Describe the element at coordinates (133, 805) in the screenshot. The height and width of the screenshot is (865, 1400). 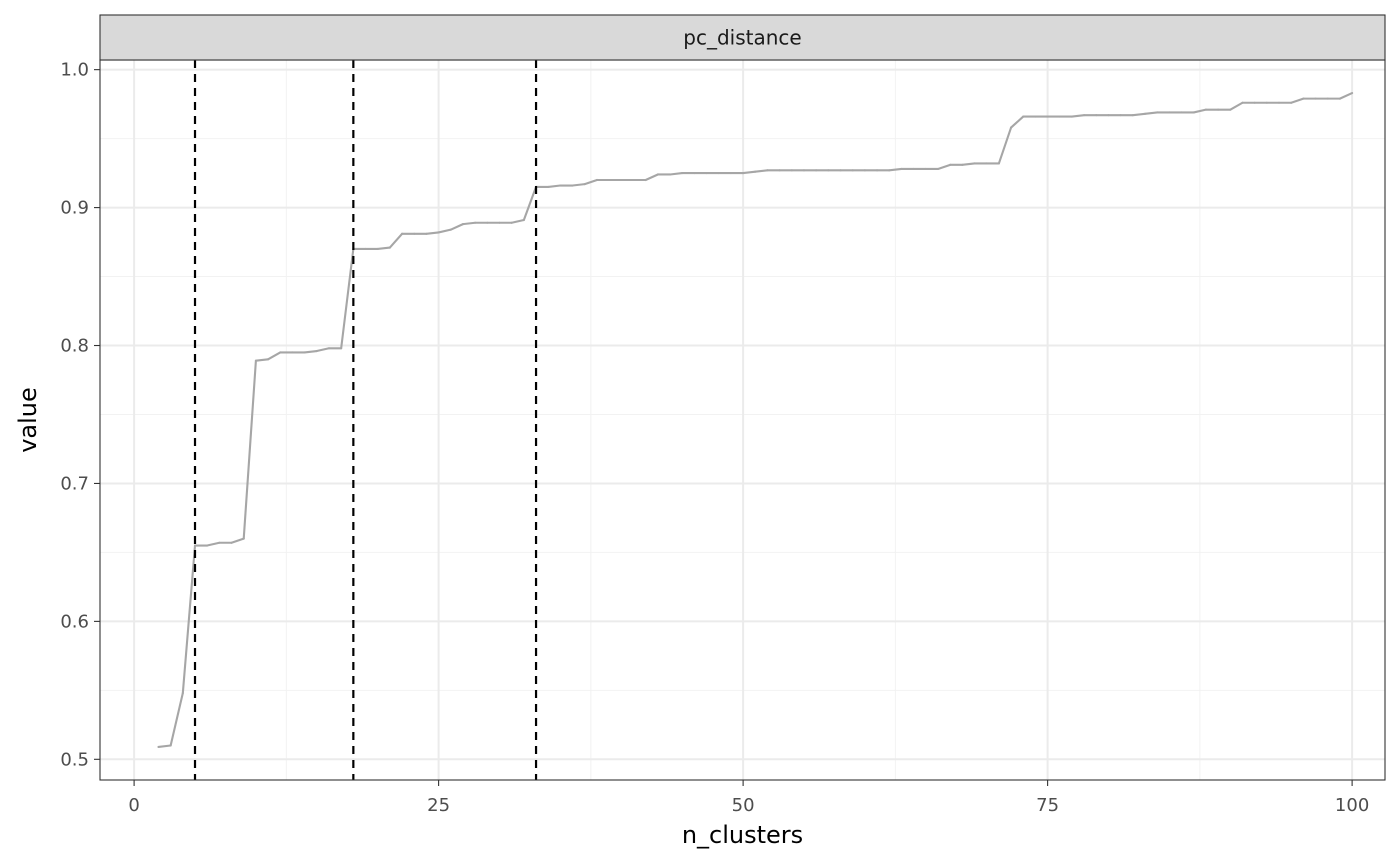
I see `x-tick-label: 0` at that location.